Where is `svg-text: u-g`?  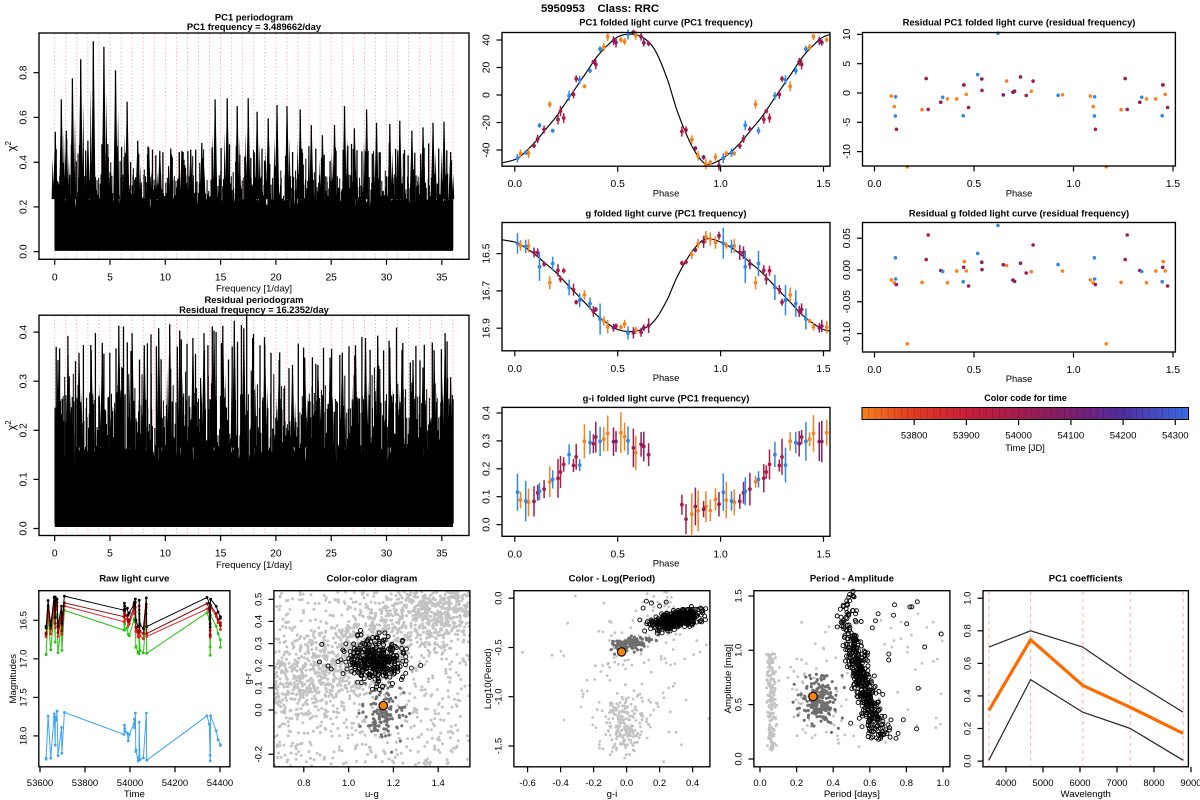 svg-text: u-g is located at coordinates (372, 794).